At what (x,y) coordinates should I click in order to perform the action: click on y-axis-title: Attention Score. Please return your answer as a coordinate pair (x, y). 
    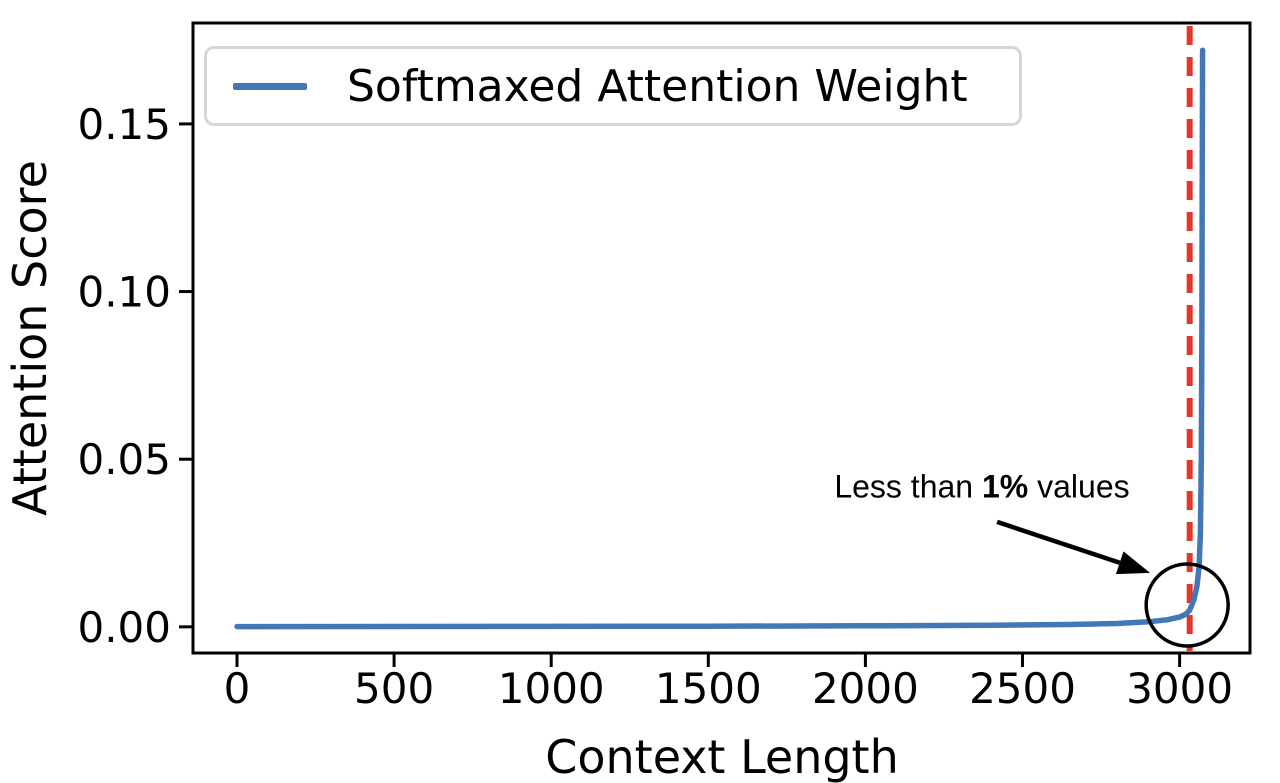
    Looking at the image, I should click on (30, 338).